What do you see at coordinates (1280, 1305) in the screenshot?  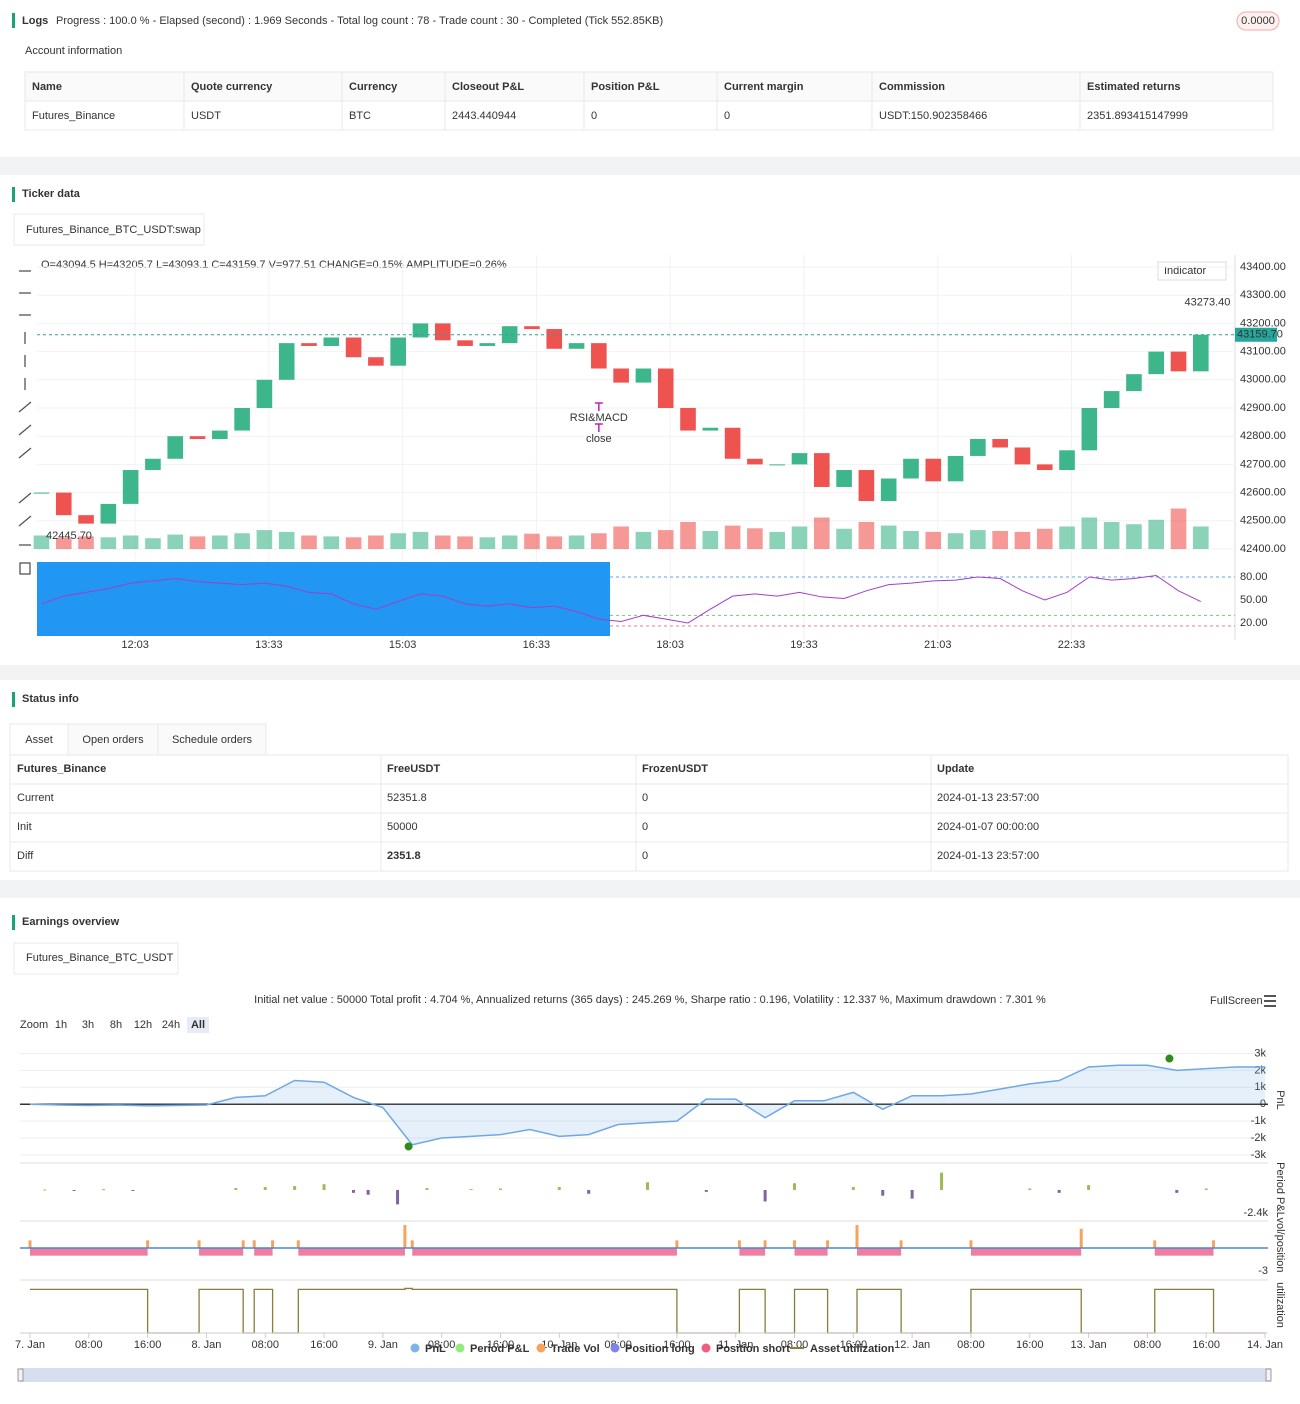 I see `axis-title: utilization` at bounding box center [1280, 1305].